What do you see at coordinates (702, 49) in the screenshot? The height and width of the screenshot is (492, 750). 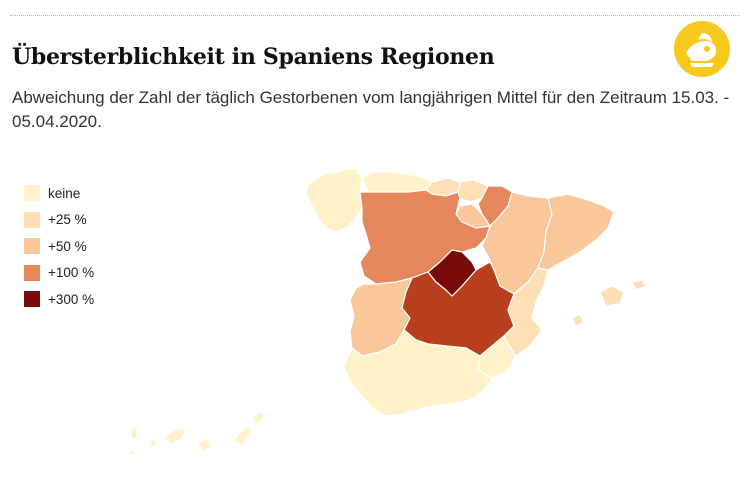 I see `publisher-logo` at bounding box center [702, 49].